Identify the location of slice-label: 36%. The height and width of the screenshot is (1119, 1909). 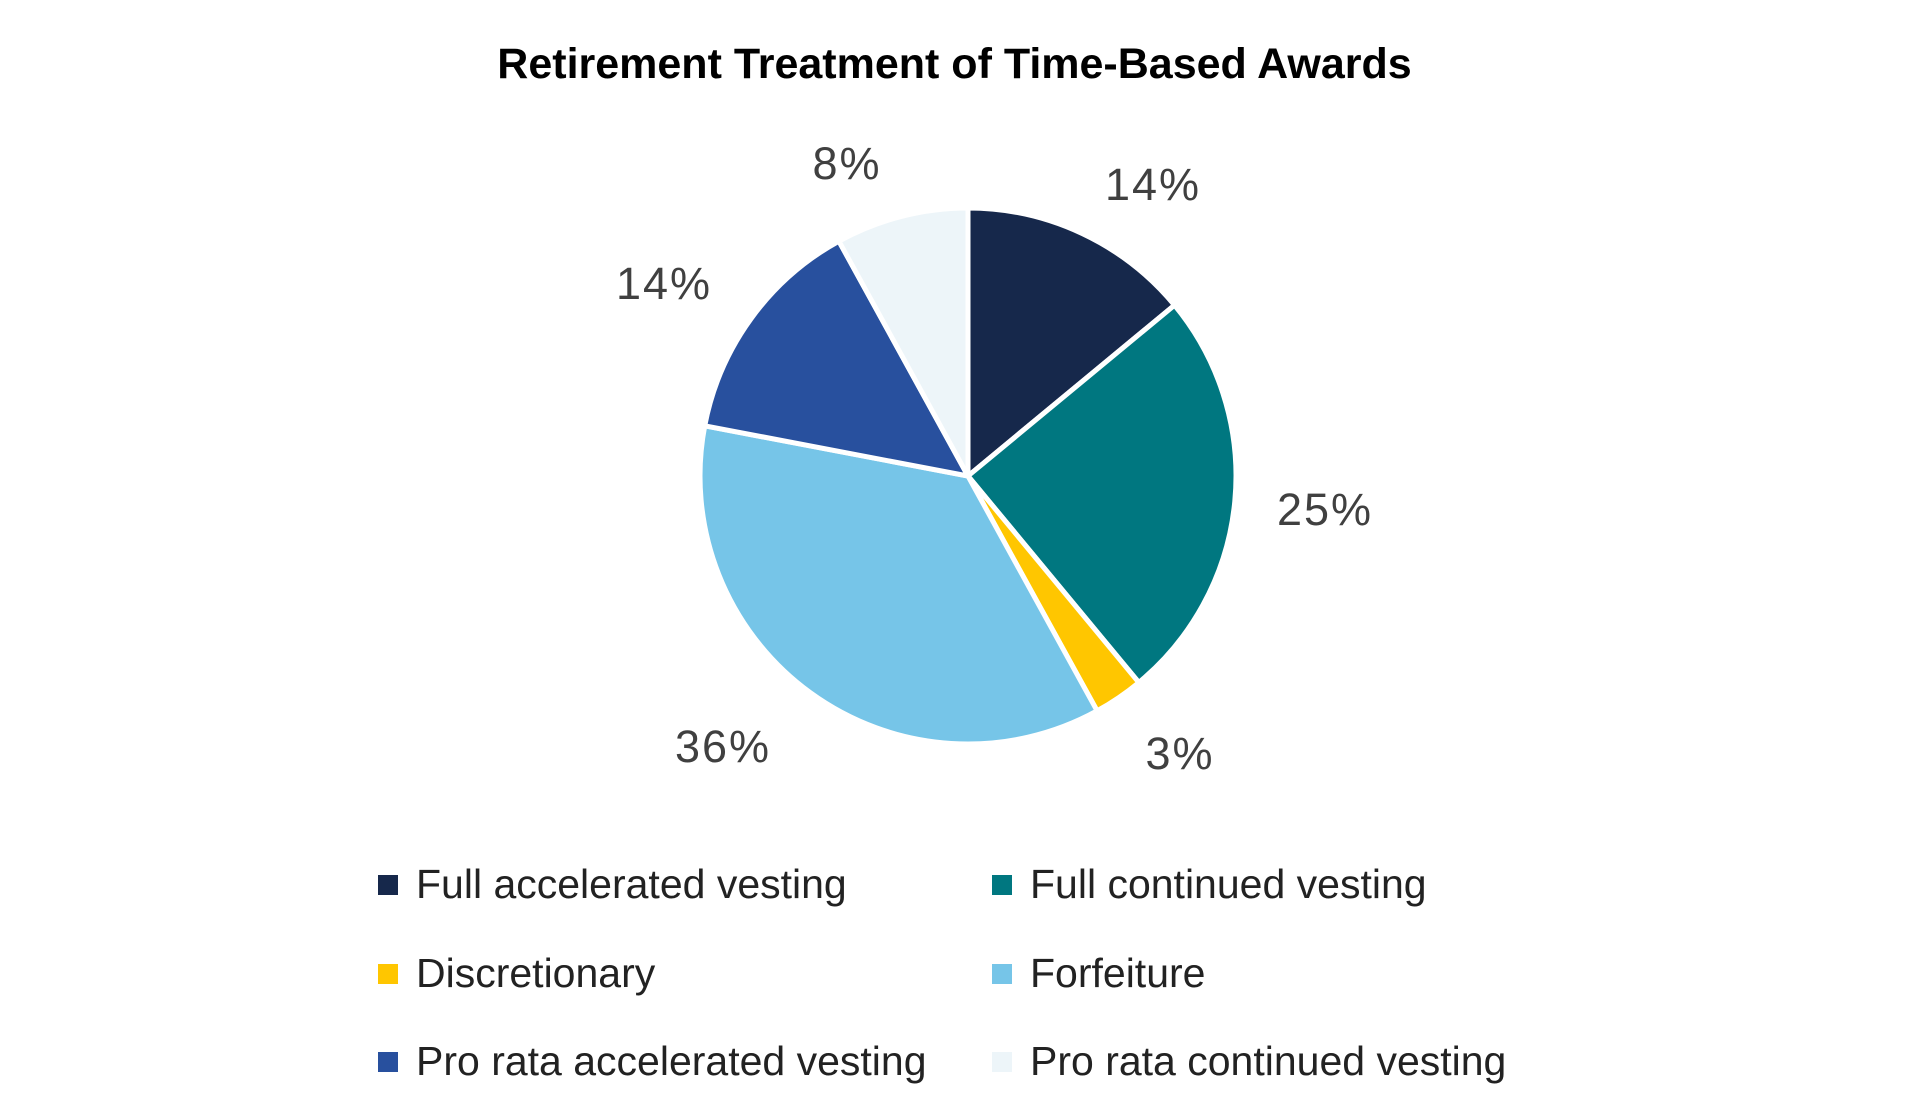
(723, 746).